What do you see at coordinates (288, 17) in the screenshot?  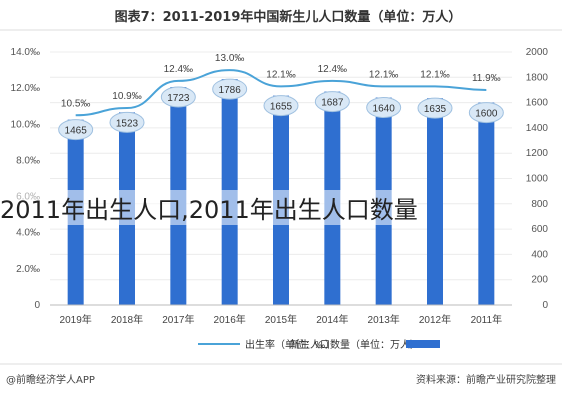 I see `chart-title: 图表7：2011-2019年中国新生儿人口数量（单位：万人）` at bounding box center [288, 17].